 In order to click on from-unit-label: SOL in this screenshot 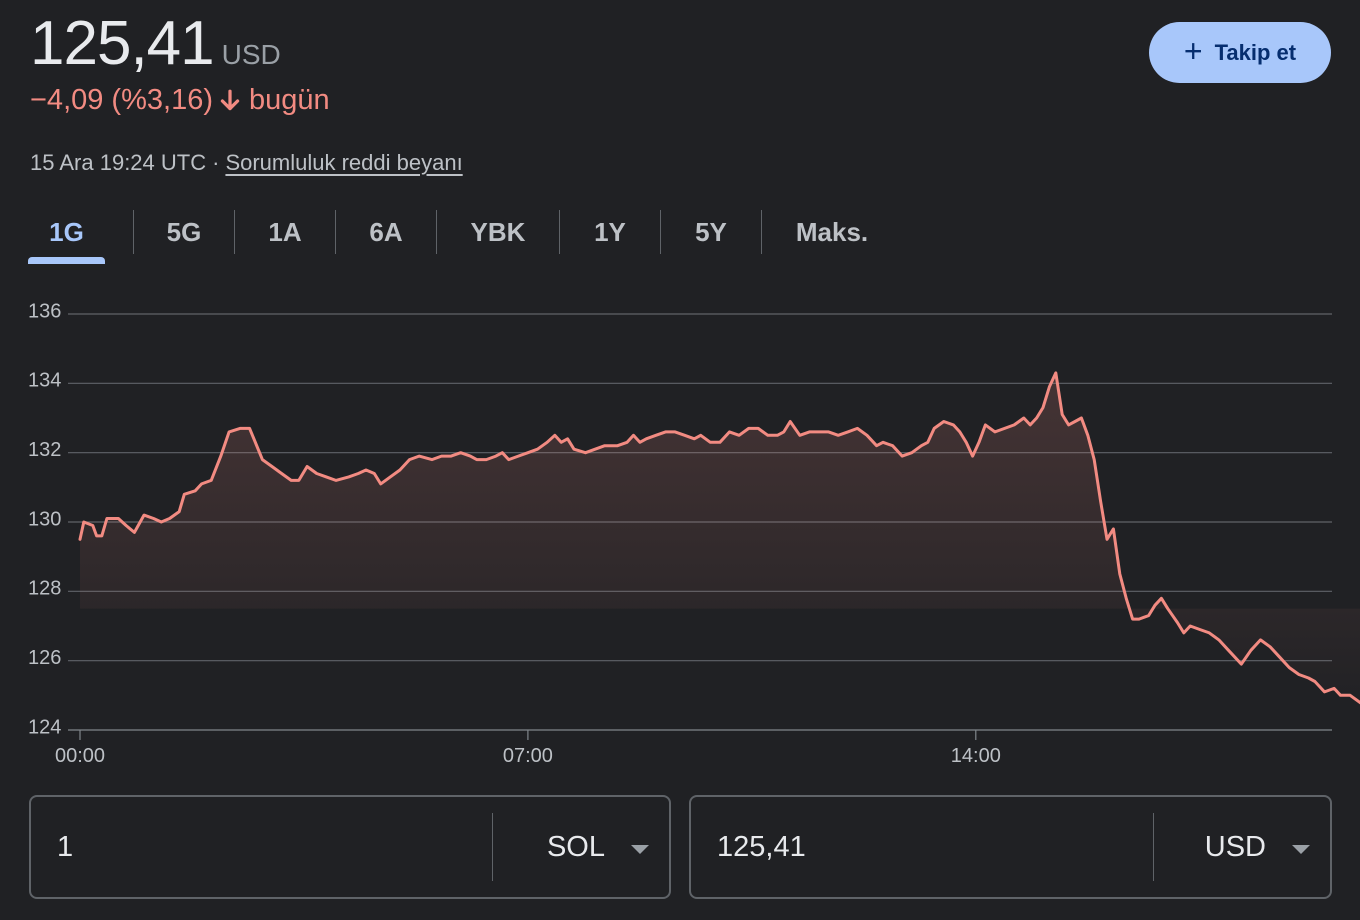, I will do `click(575, 846)`.